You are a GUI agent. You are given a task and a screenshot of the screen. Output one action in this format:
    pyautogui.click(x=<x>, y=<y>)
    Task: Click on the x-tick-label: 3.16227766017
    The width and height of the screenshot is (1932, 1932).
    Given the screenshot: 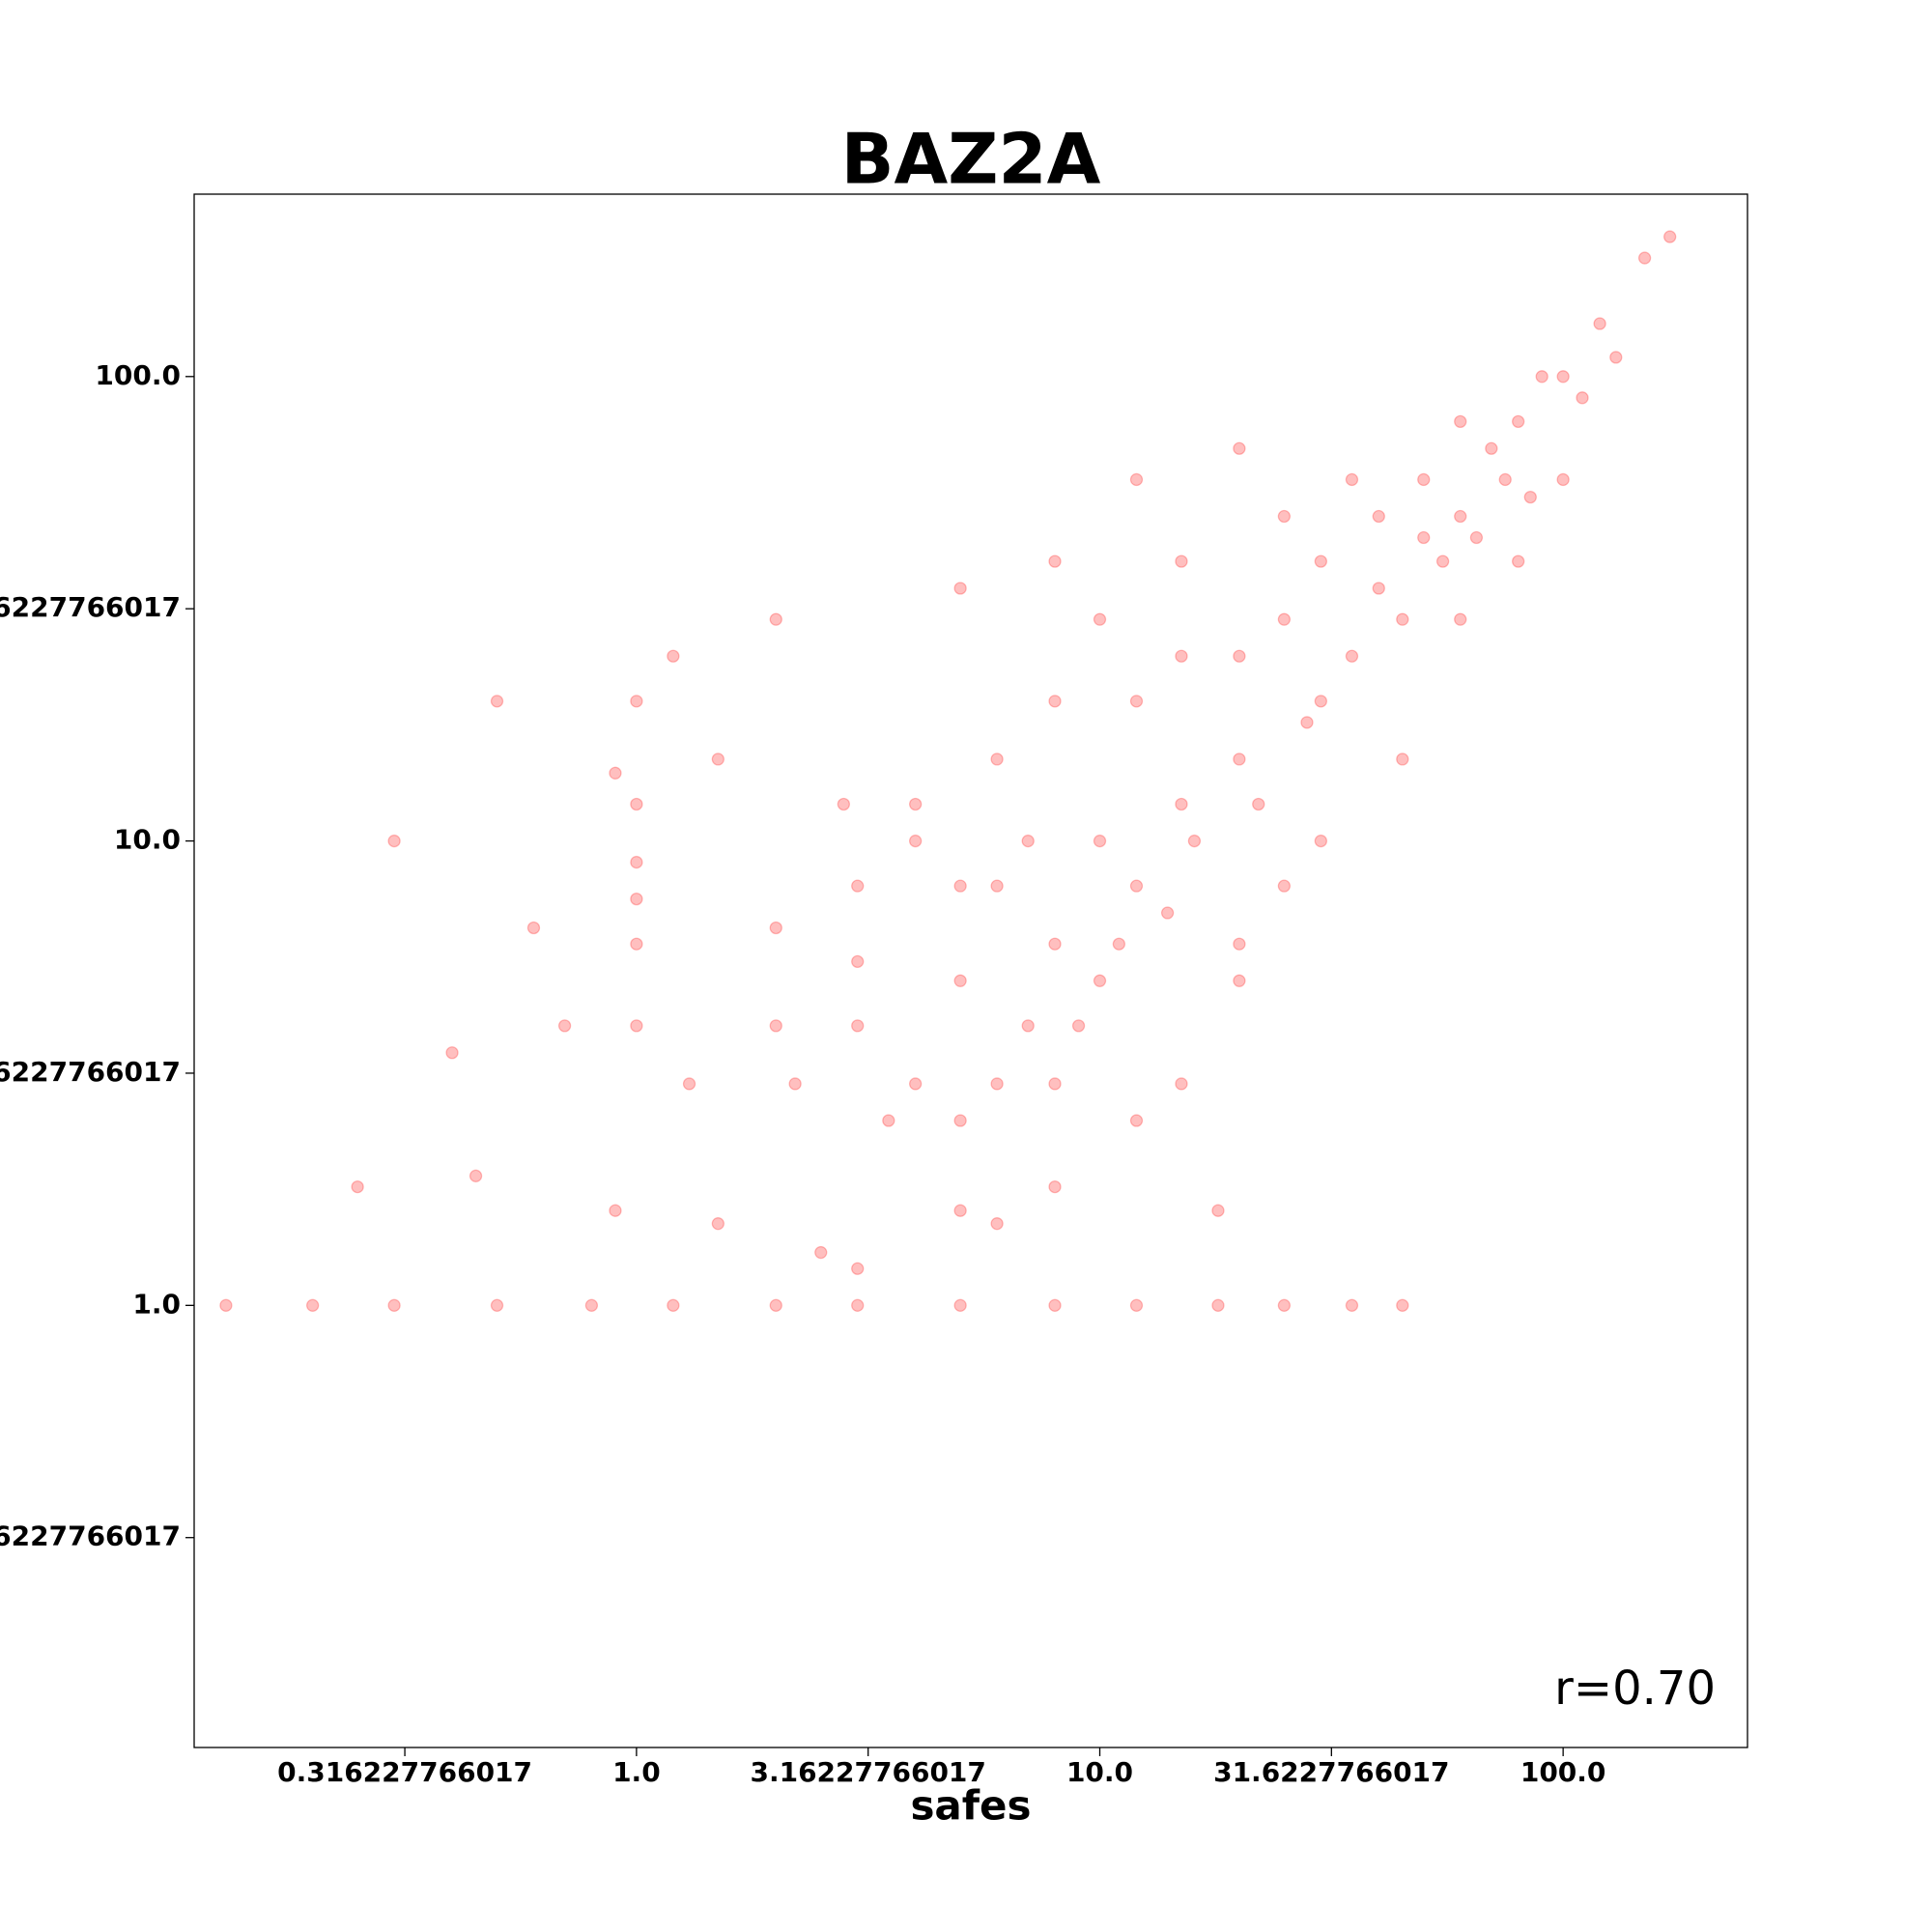 What is the action you would take?
    pyautogui.click(x=867, y=1772)
    